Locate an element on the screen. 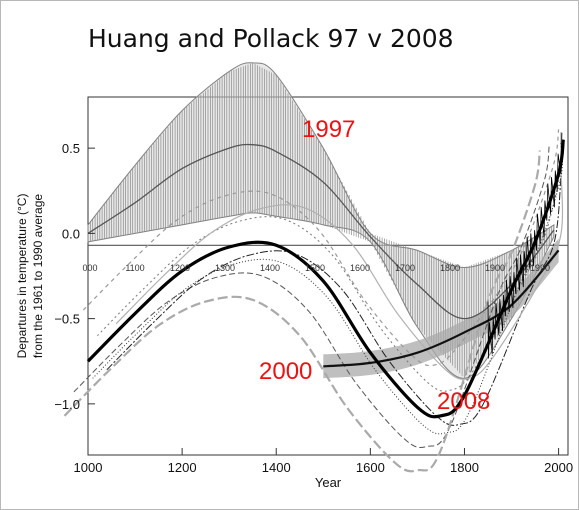 This screenshot has height=510, width=579. y-tick-label: 0.5 is located at coordinates (71, 148).